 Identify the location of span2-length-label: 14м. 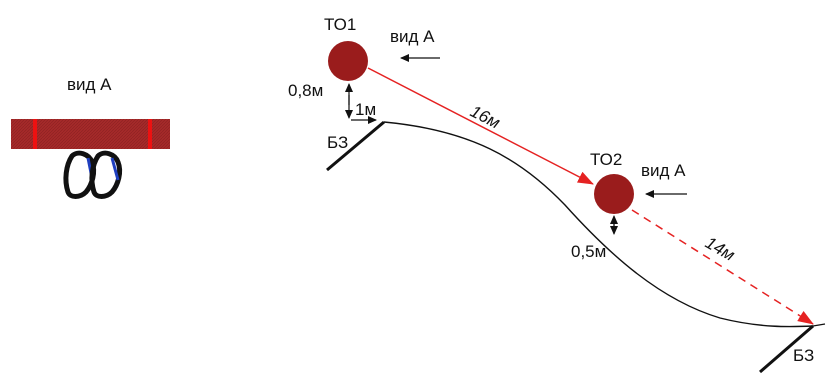
(720, 249).